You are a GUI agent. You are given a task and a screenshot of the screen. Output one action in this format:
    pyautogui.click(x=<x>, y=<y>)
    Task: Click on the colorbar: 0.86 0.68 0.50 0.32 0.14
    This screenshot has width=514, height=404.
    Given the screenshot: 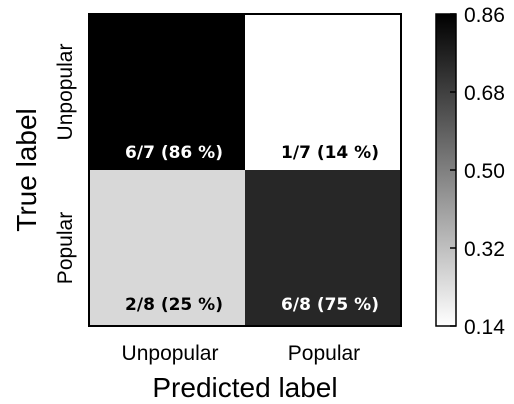 What is the action you would take?
    pyautogui.click(x=470, y=171)
    